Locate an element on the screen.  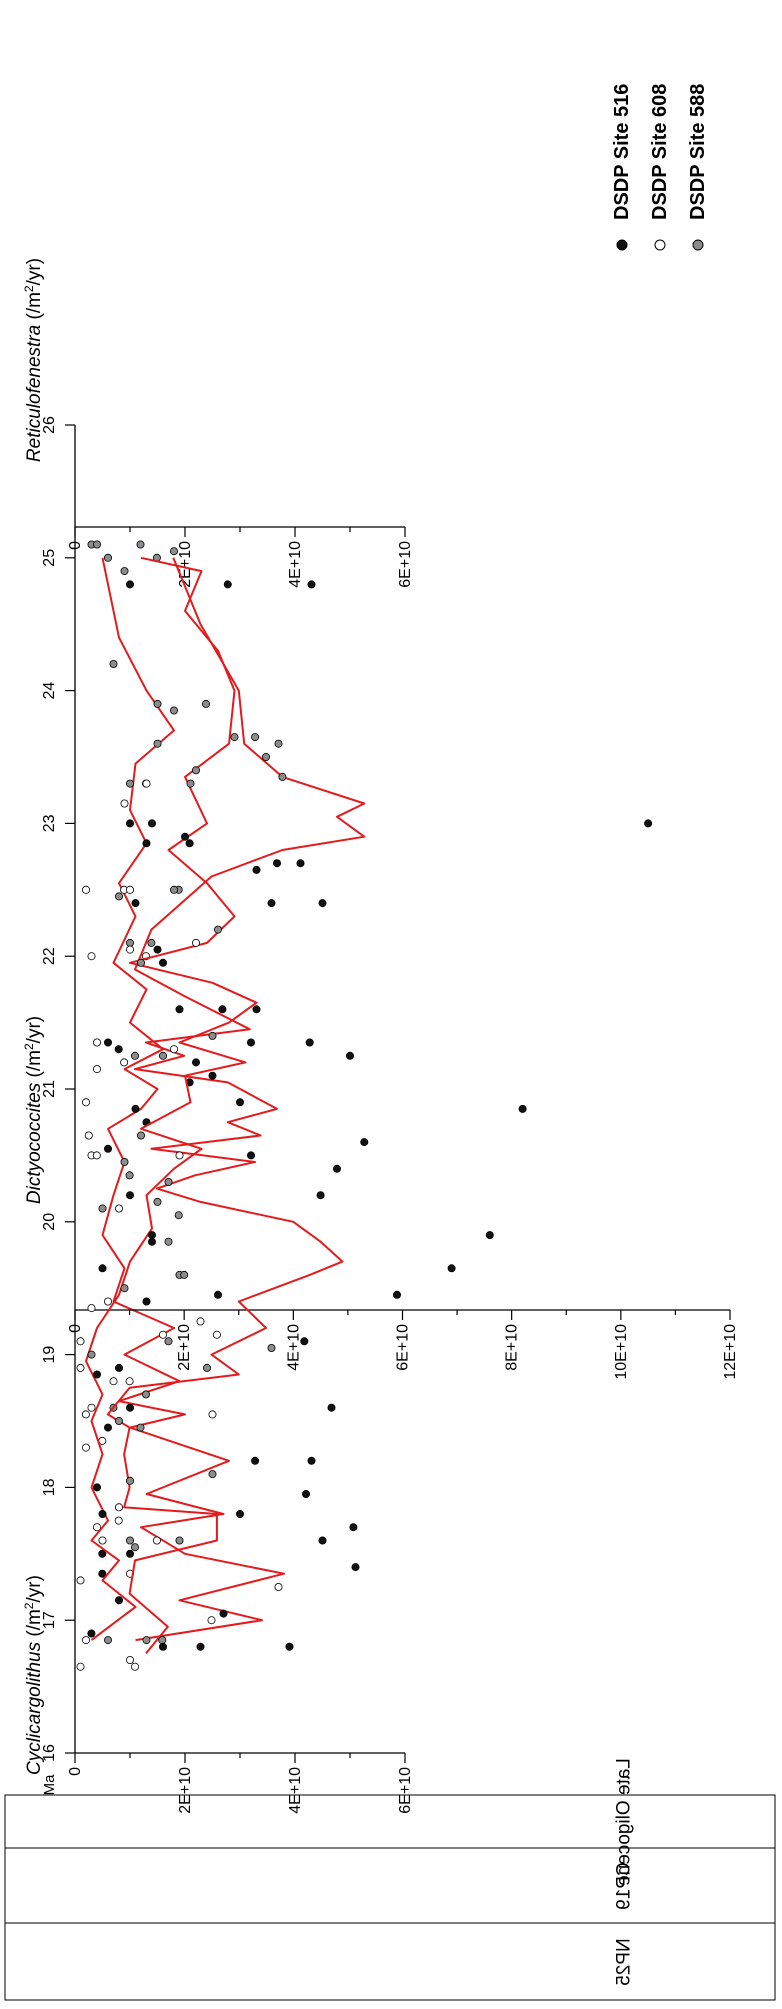
panel-title-unit: (/m is located at coordinates (34, 308).